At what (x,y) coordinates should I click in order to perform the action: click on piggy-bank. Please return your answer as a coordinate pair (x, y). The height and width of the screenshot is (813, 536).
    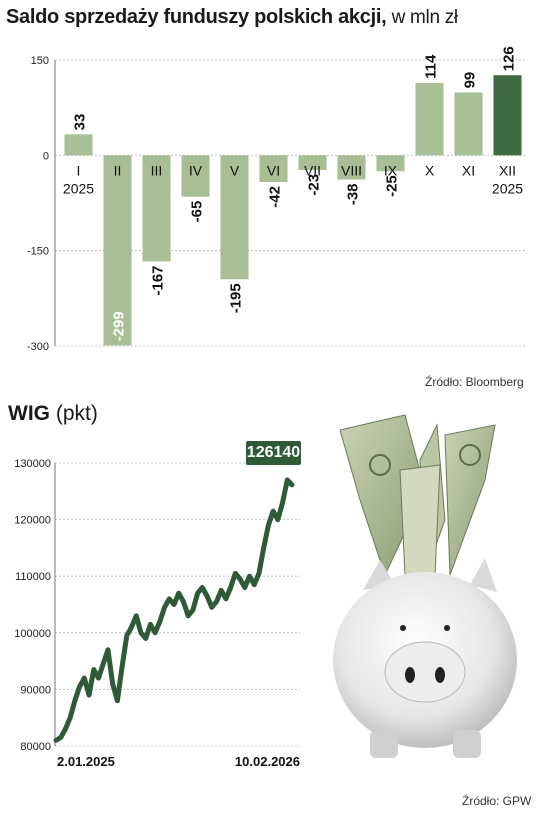
    Looking at the image, I should click on (425, 658).